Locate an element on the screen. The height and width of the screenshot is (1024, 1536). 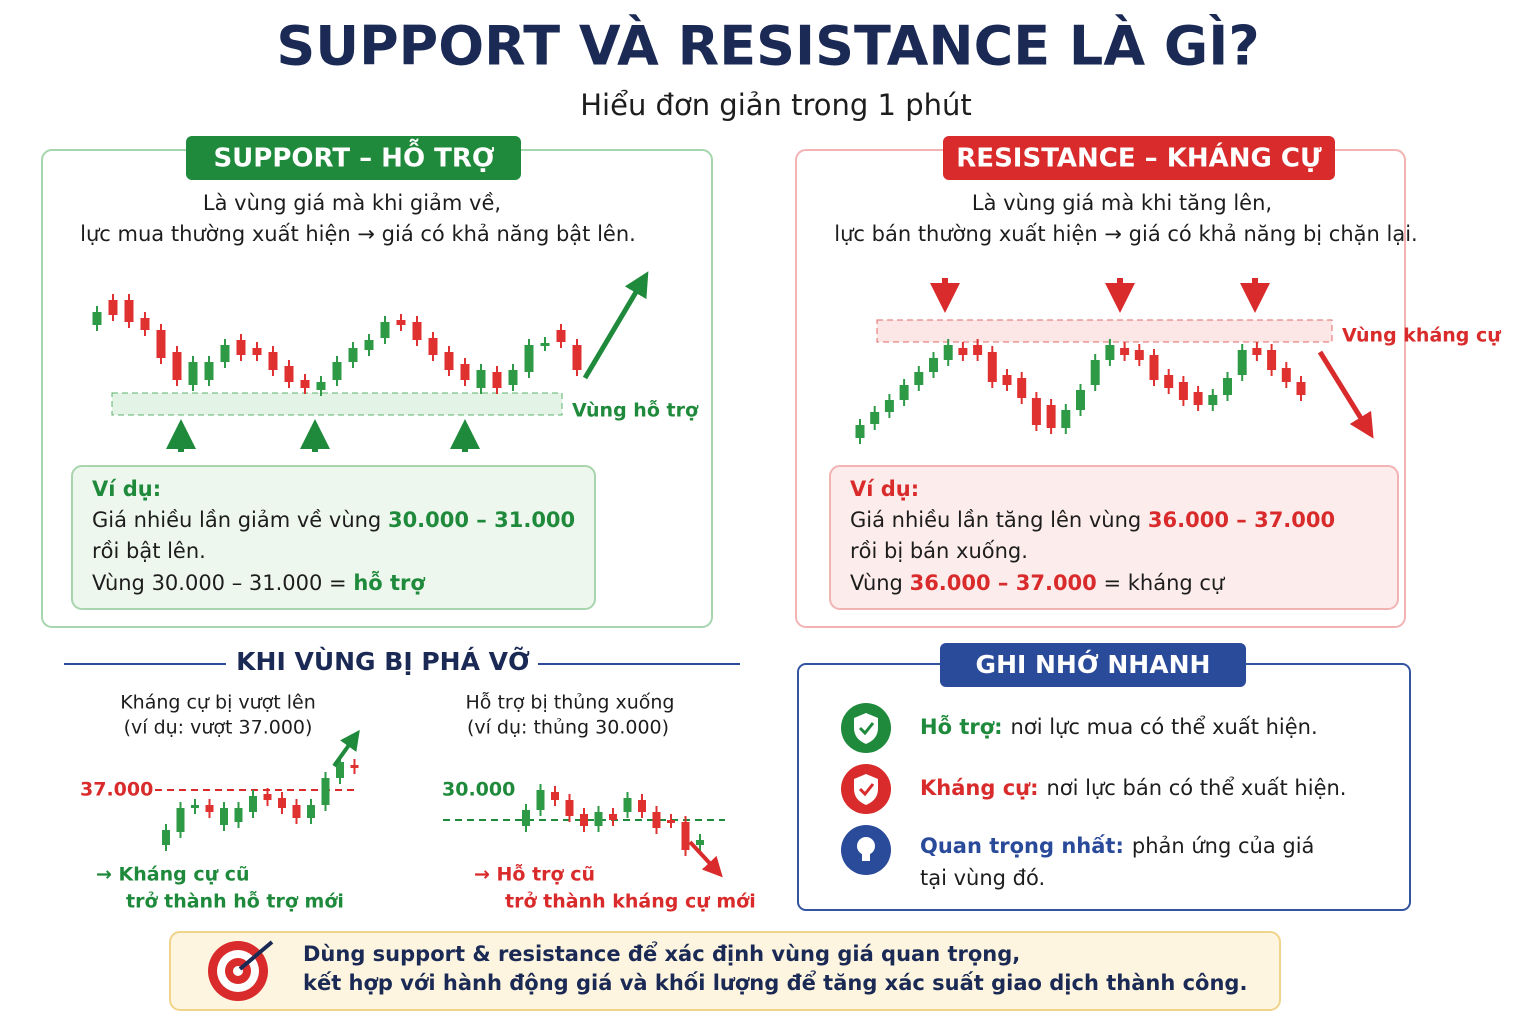
text: phản ứng của giá is located at coordinates (1223, 846).